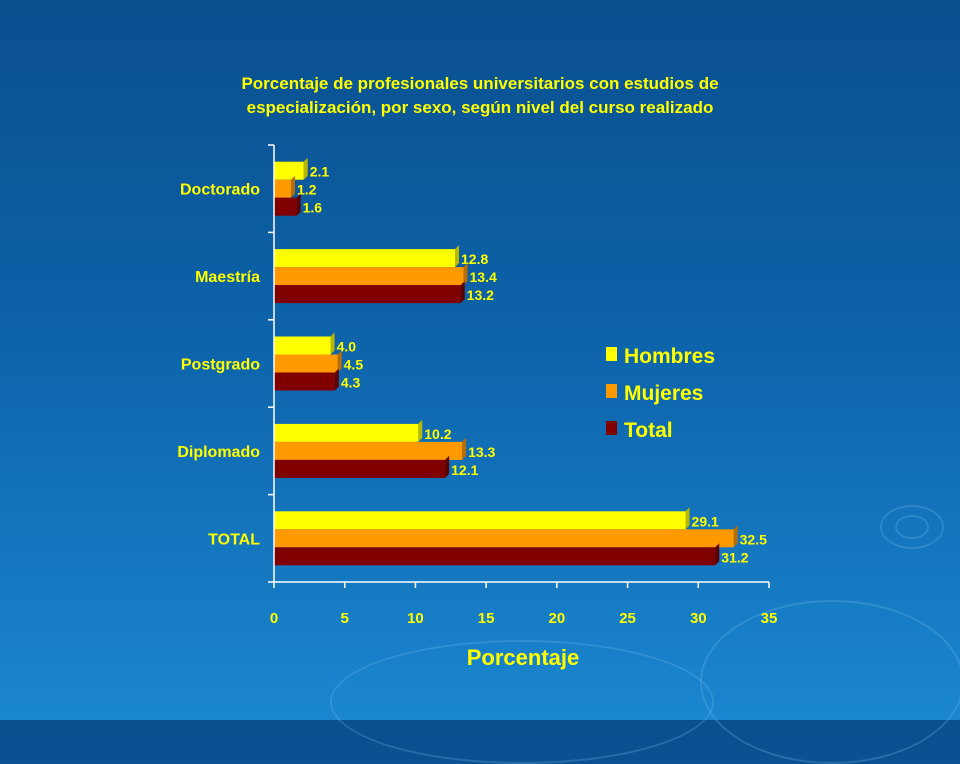 Image resolution: width=960 pixels, height=764 pixels. I want to click on data-label: 1.6, so click(313, 208).